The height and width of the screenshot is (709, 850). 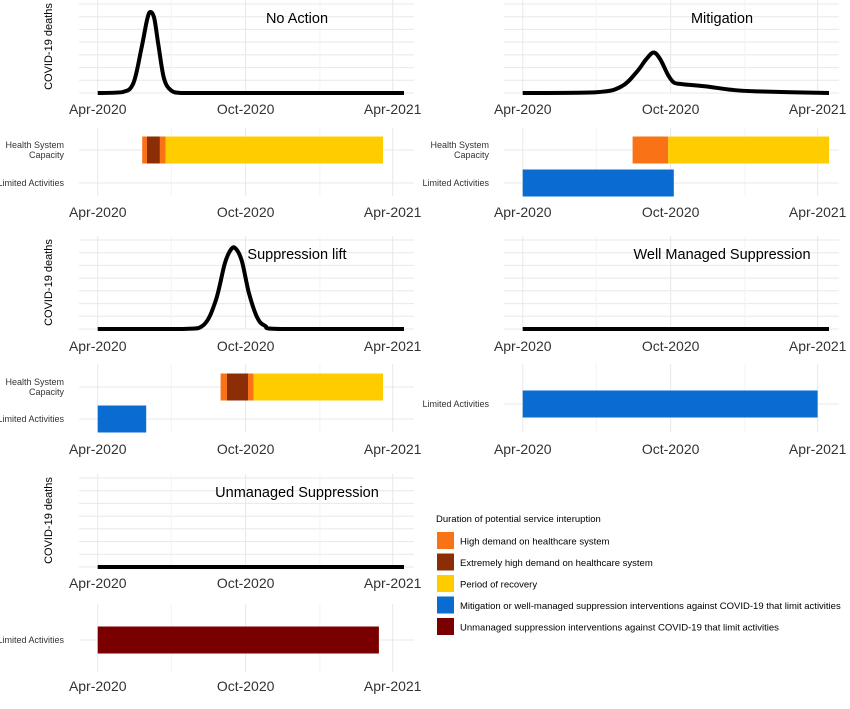 I want to click on panel-title: No Action, so click(x=297, y=19).